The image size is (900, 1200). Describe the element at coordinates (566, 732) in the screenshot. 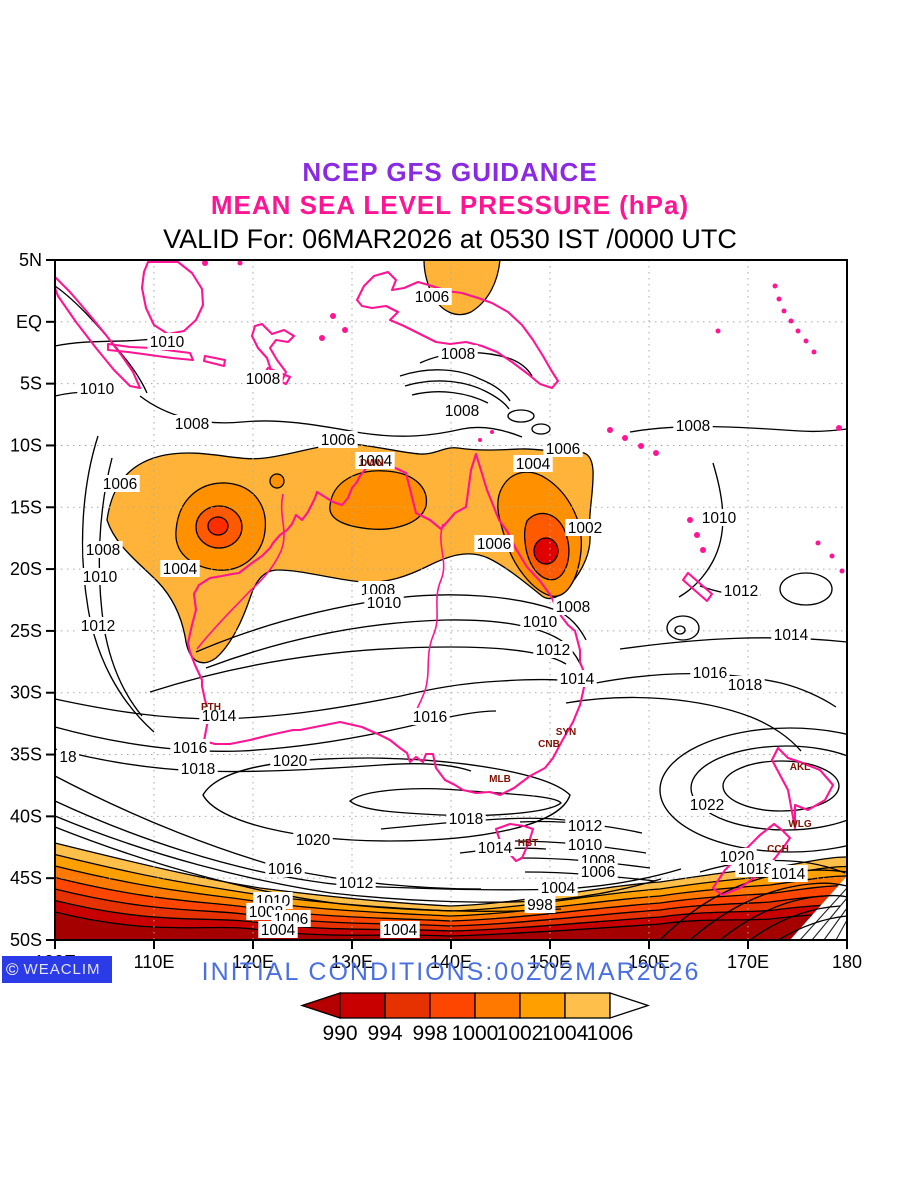

I see `svg-text: SYN` at that location.